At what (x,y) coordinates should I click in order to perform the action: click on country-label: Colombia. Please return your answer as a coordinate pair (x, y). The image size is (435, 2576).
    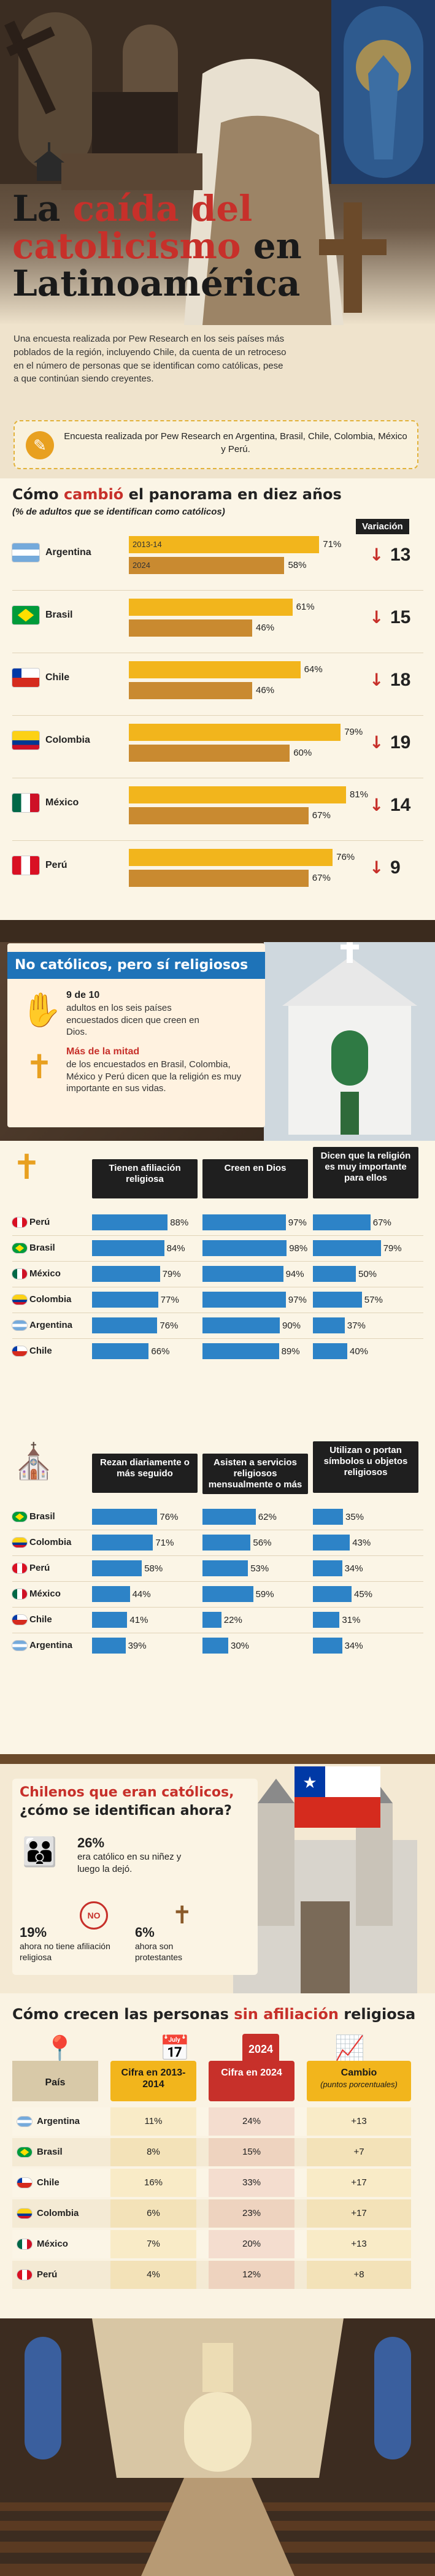
    Looking at the image, I should click on (51, 1542).